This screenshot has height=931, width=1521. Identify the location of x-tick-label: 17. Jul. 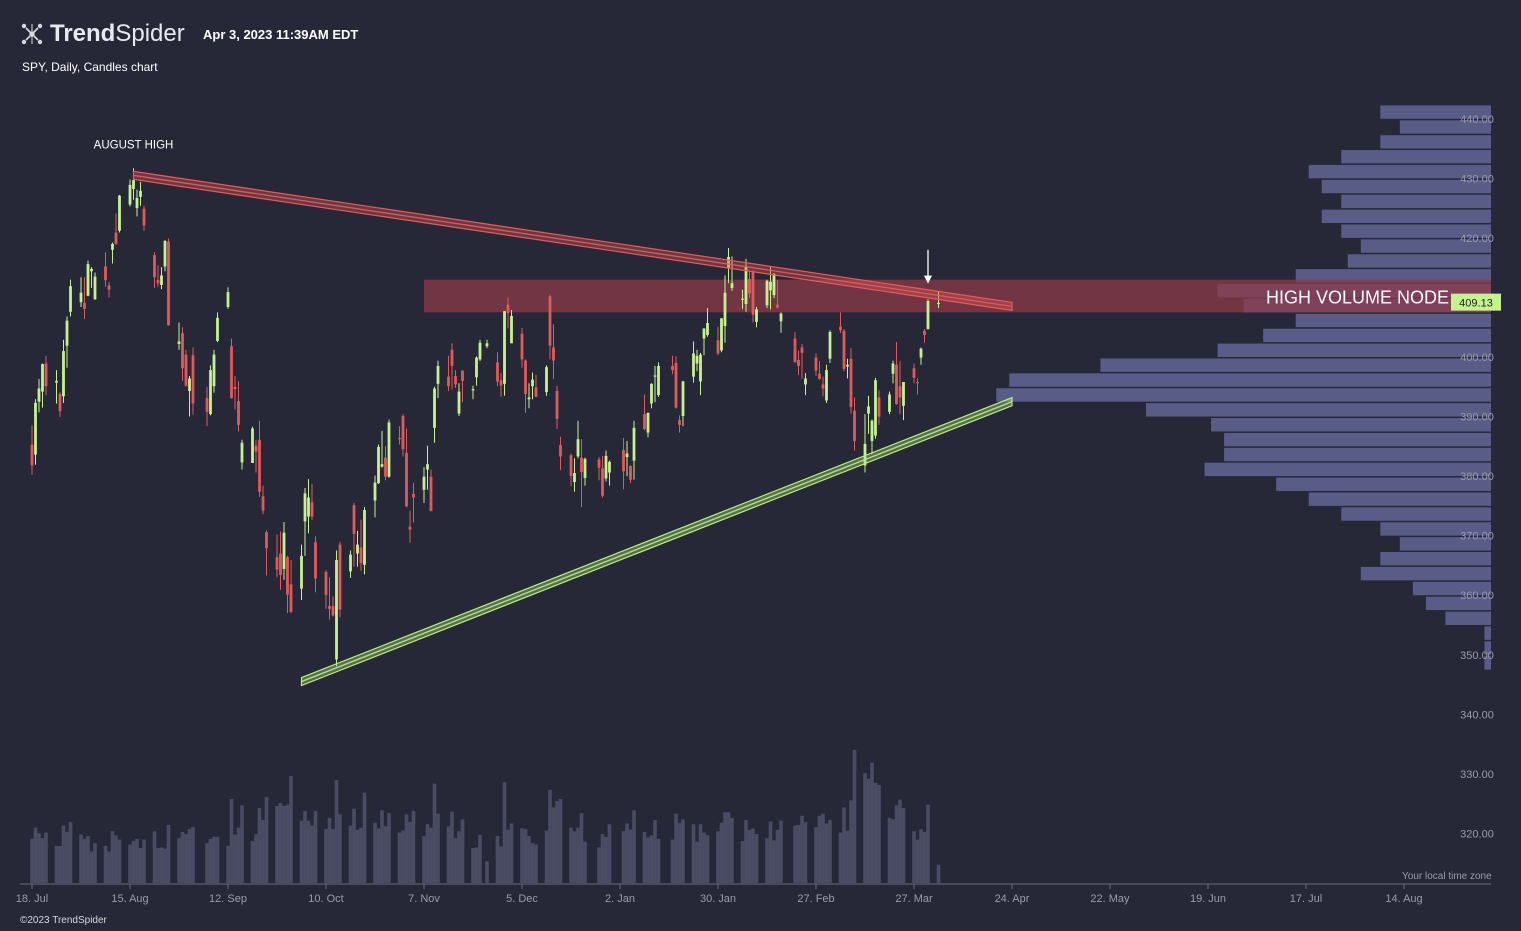
(1306, 899).